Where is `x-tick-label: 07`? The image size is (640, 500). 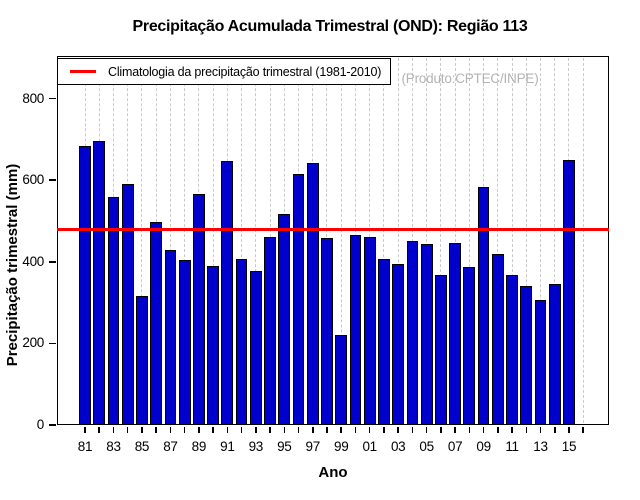 x-tick-label: 07 is located at coordinates (455, 446).